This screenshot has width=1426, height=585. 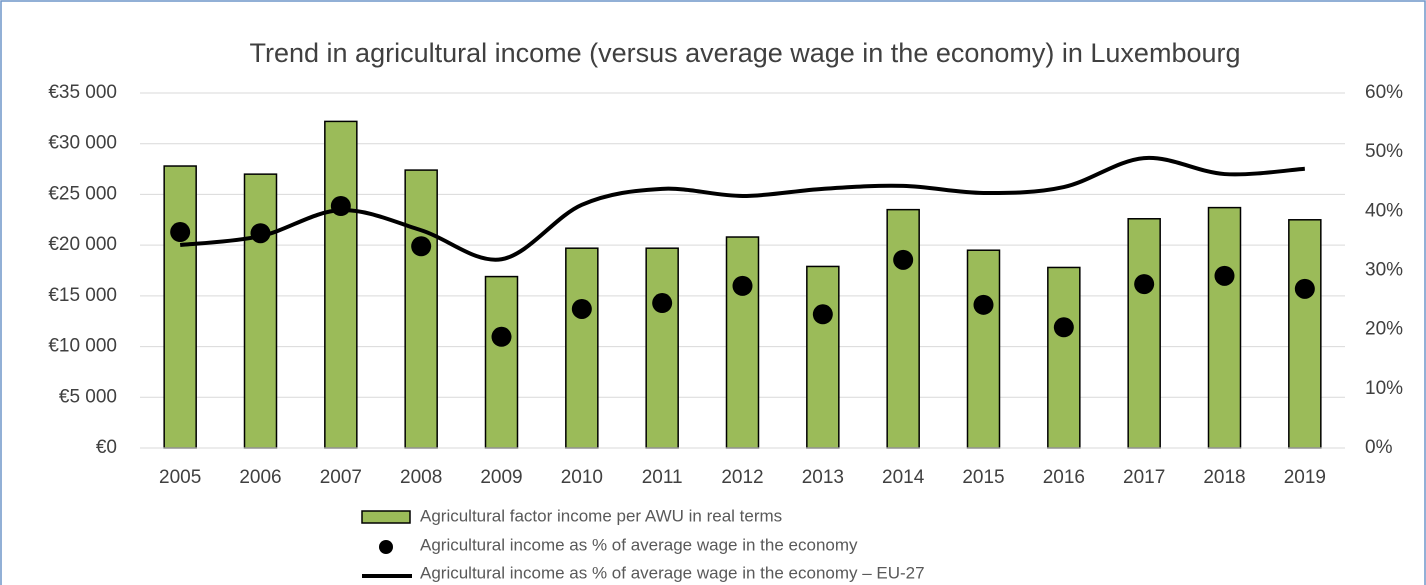 What do you see at coordinates (1224, 477) in the screenshot?
I see `x-tick-label: 2018` at bounding box center [1224, 477].